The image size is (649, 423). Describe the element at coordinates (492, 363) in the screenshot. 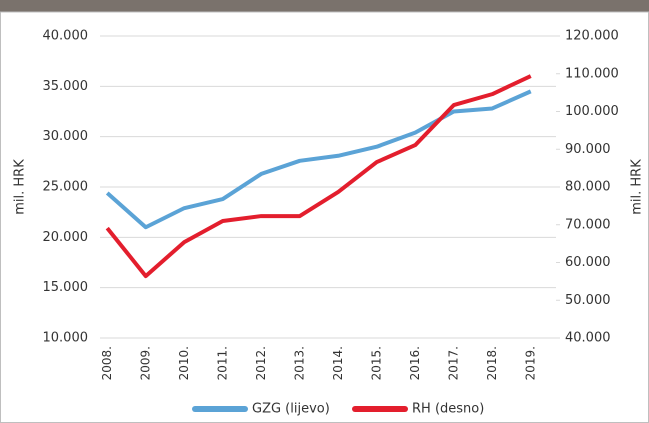

I see `x-tick-label: 2018.` at that location.